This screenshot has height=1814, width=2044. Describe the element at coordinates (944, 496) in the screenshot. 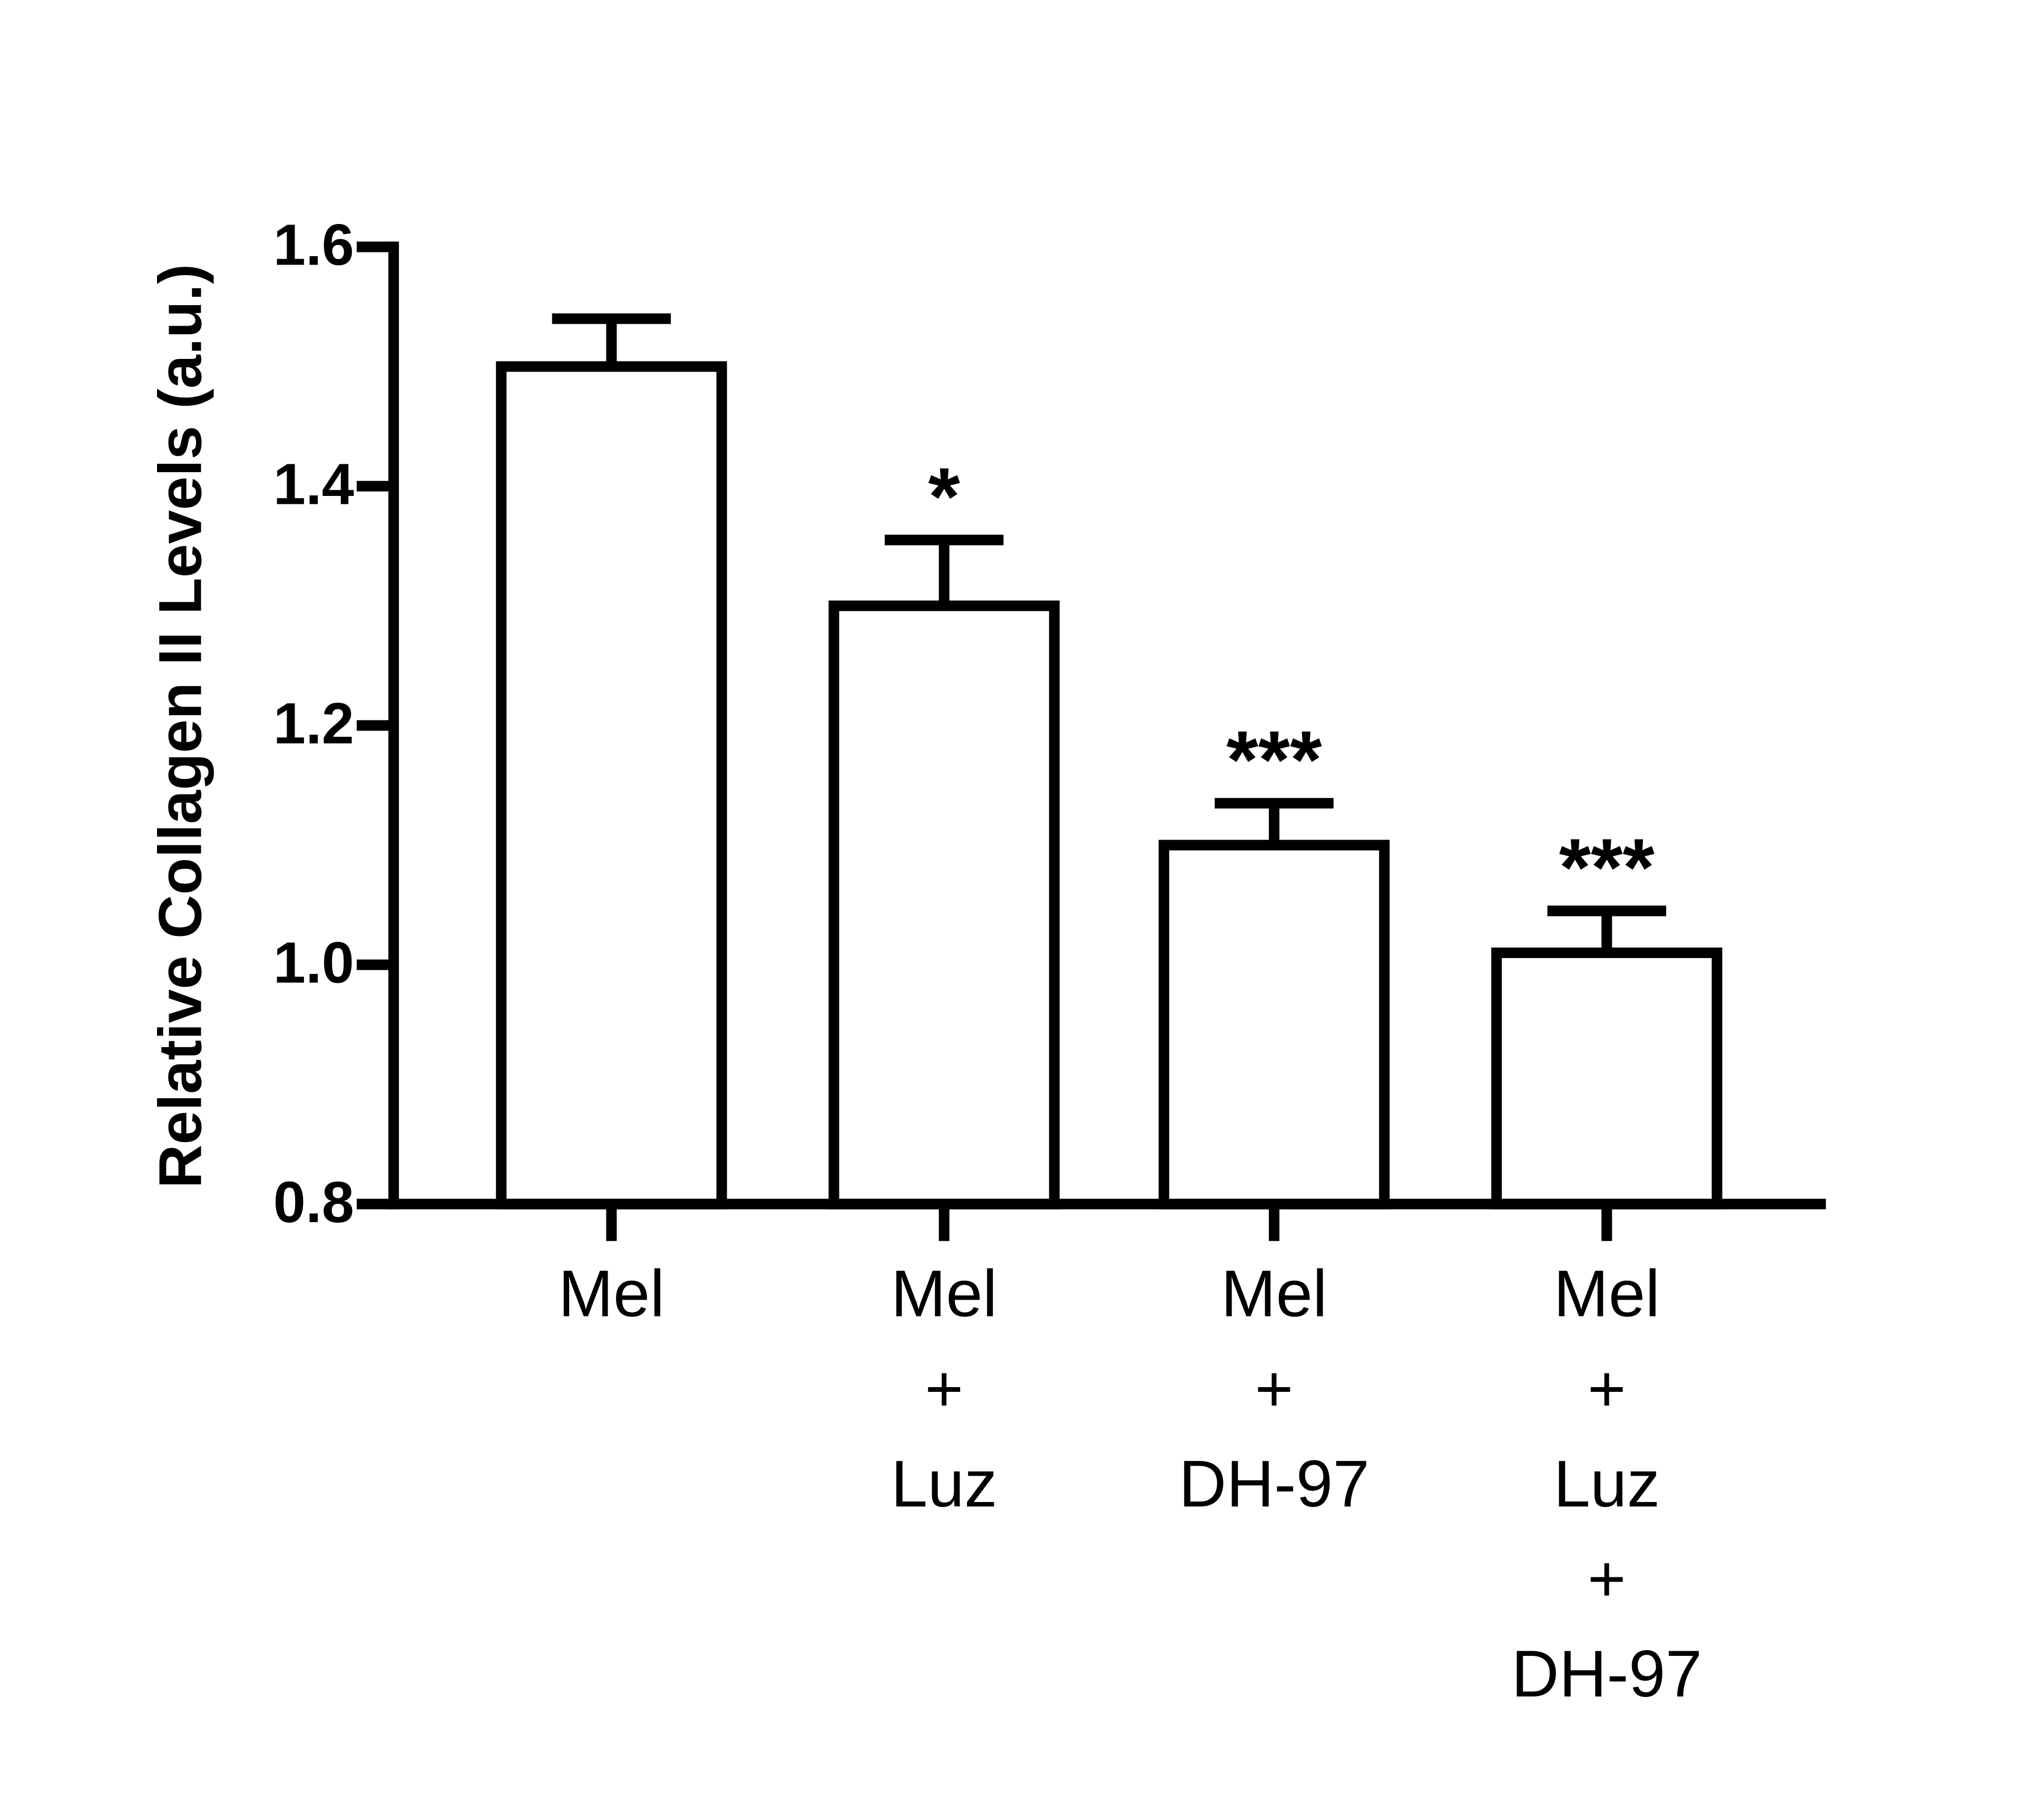

I see `significance-label: *` at that location.